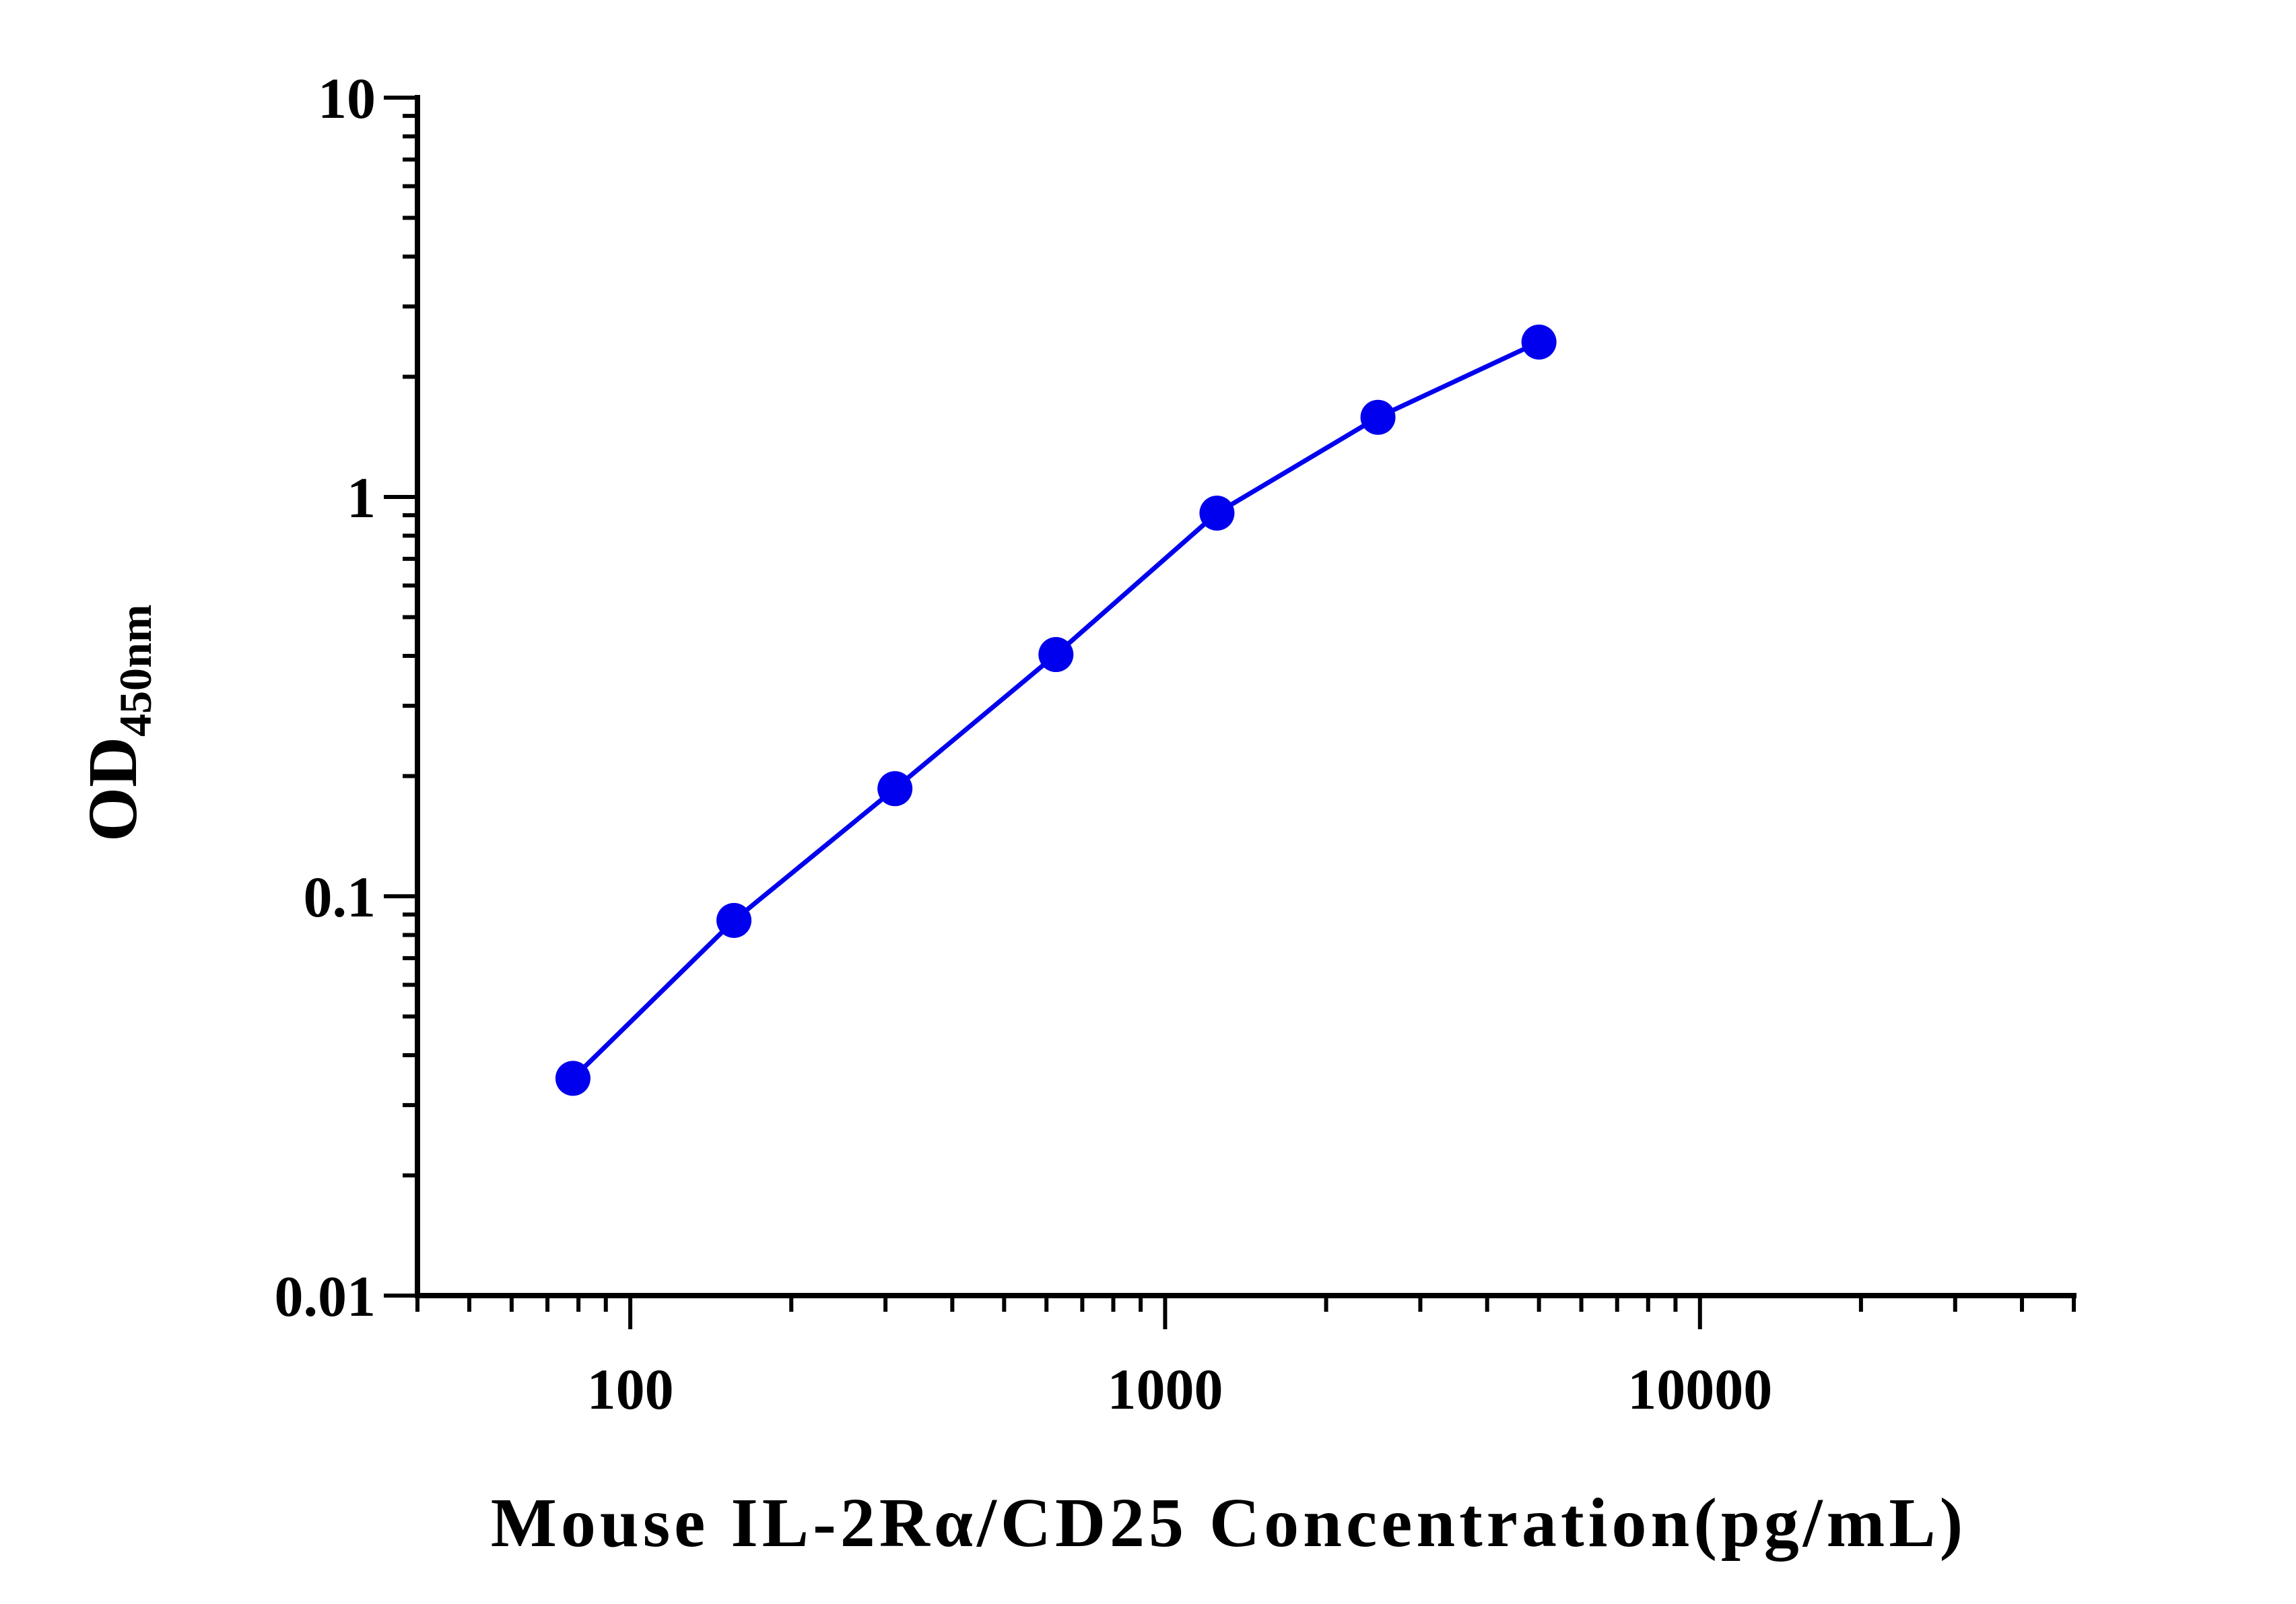 Image resolution: width=2296 pixels, height=1604 pixels. I want to click on y-axis-title: OD450nm, so click(117, 723).